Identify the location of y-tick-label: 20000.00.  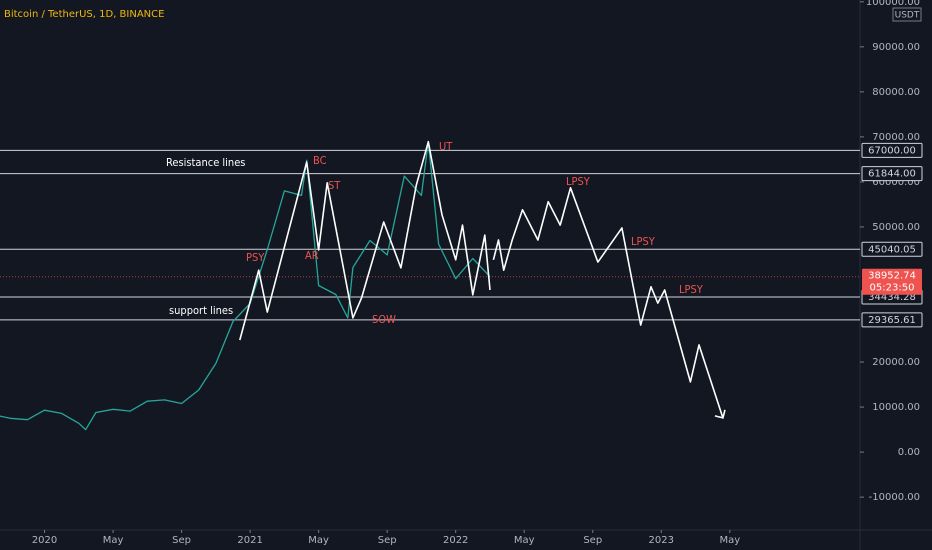
(896, 362).